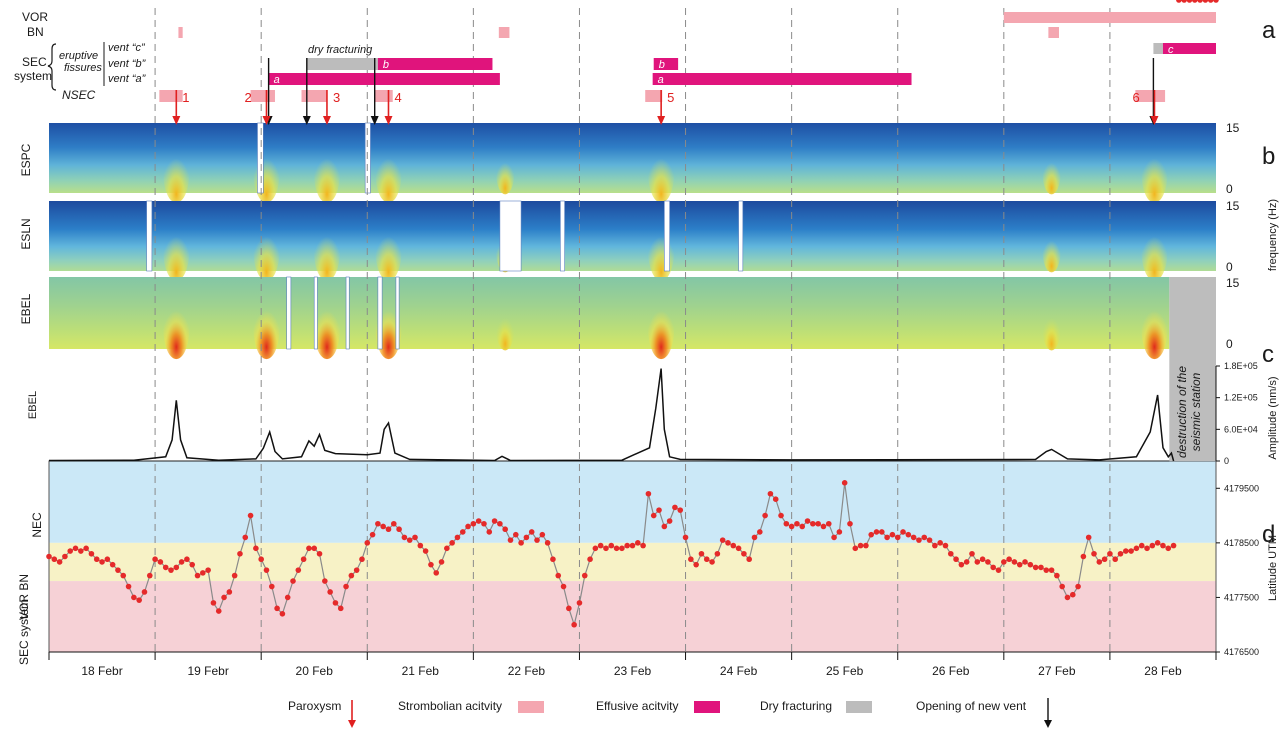 The width and height of the screenshot is (1284, 729). Describe the element at coordinates (34, 62) in the screenshot. I see `row-label-sec: SEC` at that location.